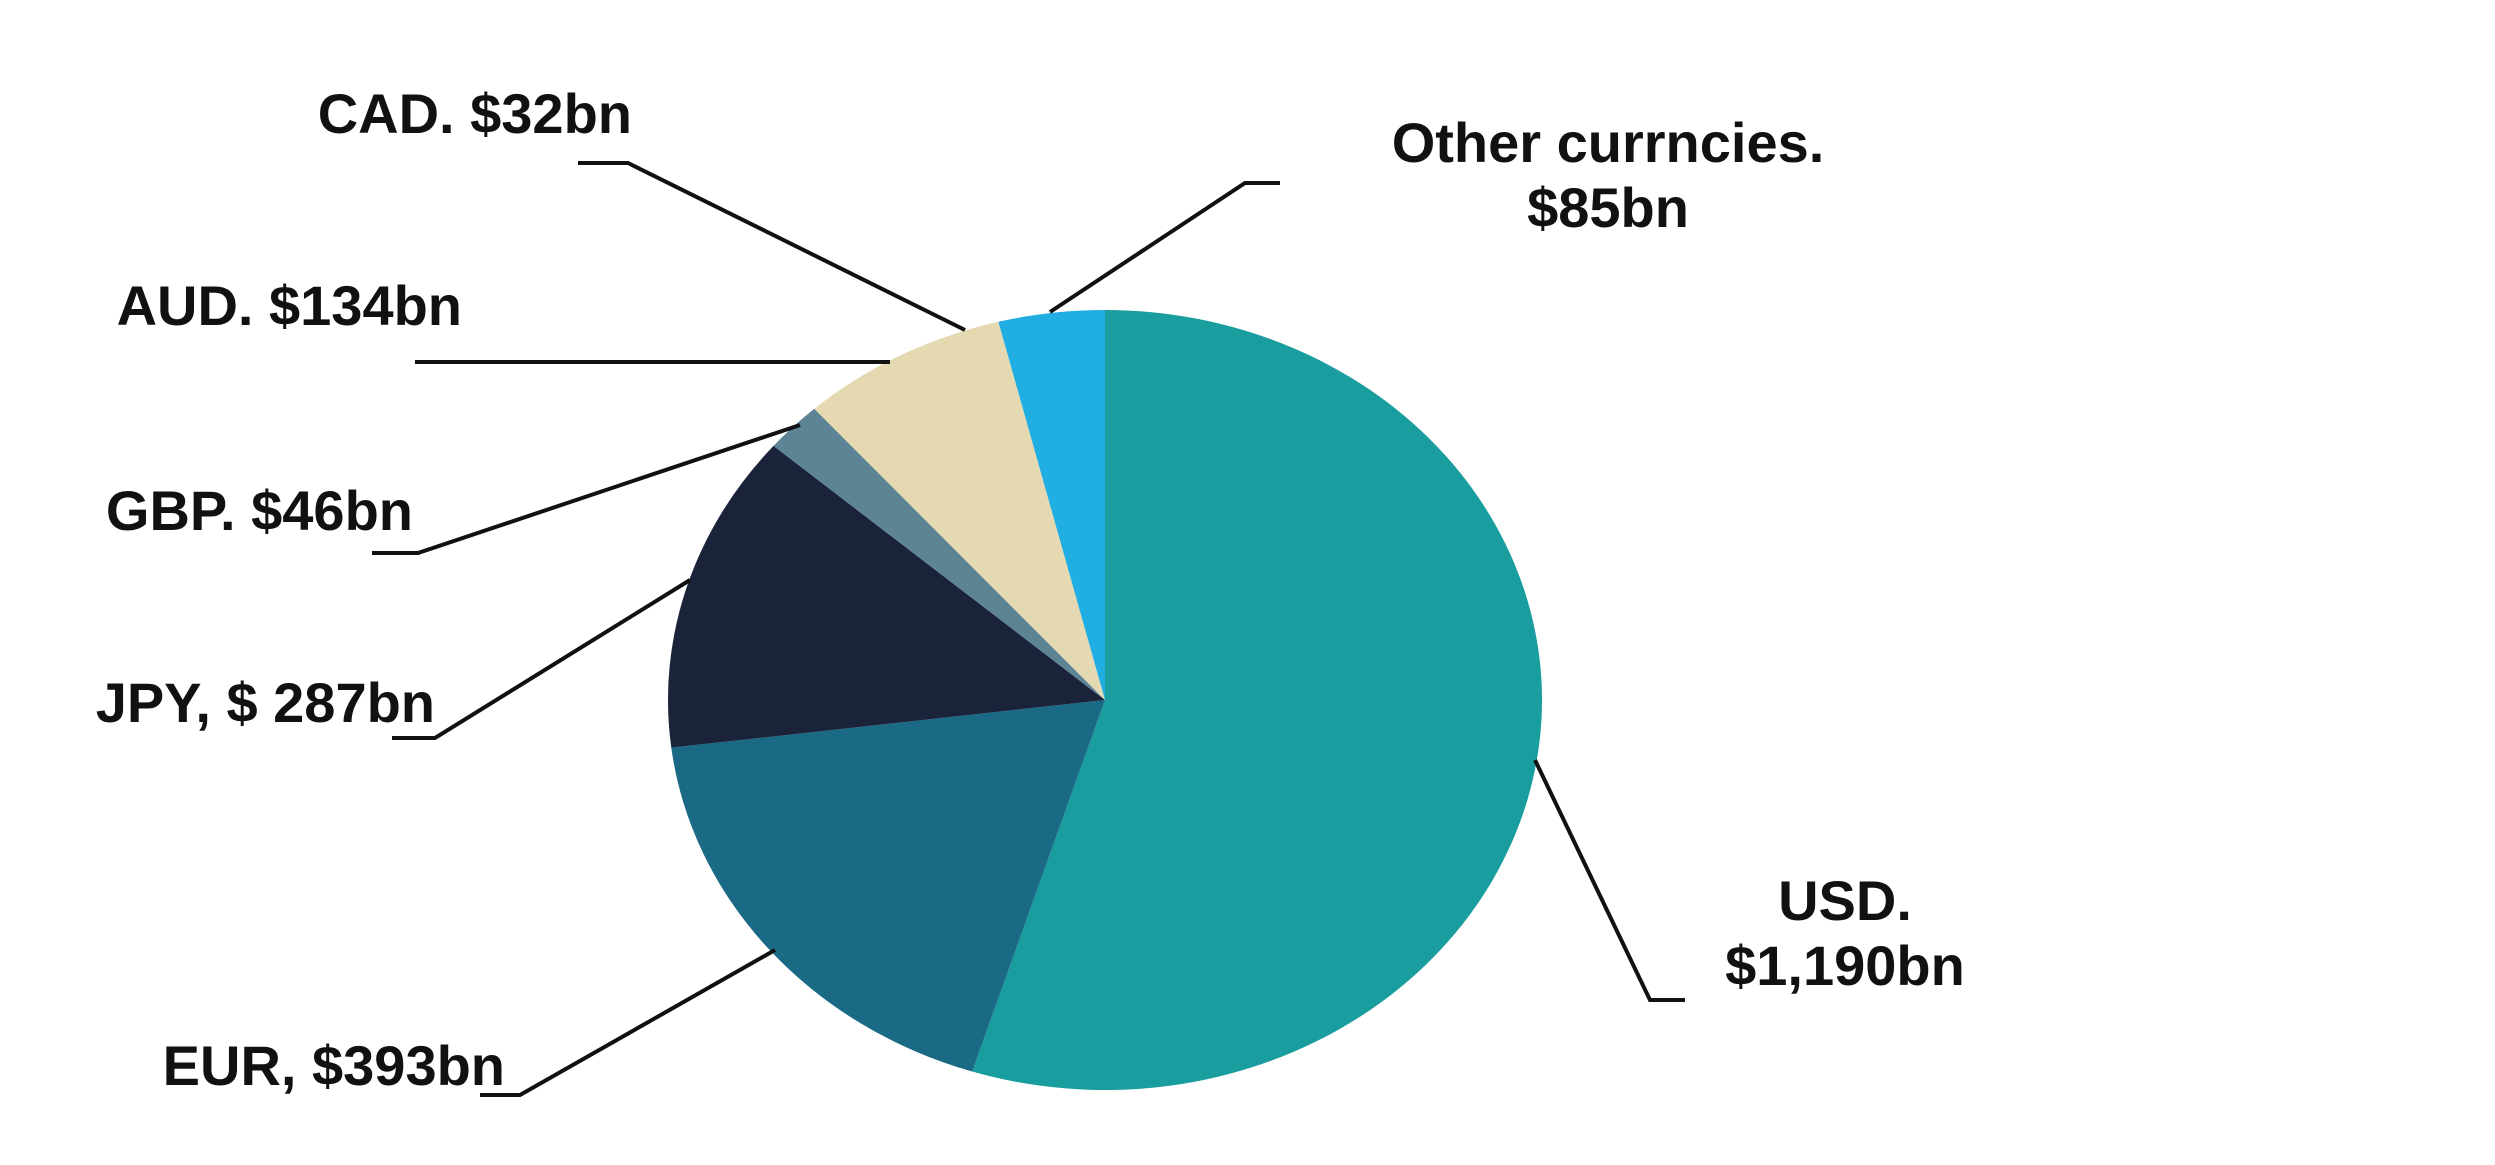  Describe the element at coordinates (475, 113) in the screenshot. I see `slice-label: CAD. $32bn` at that location.